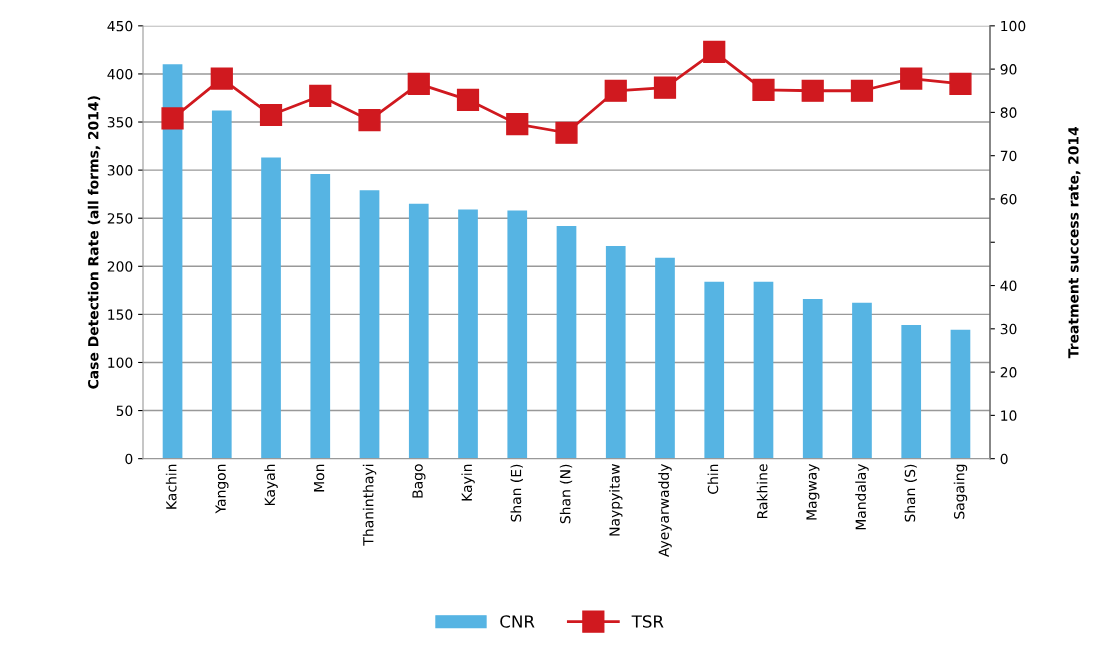 Image resolution: width=1100 pixels, height=646 pixels. What do you see at coordinates (665, 510) in the screenshot?
I see `x-tick-label: Ayeyarwaddy` at bounding box center [665, 510].